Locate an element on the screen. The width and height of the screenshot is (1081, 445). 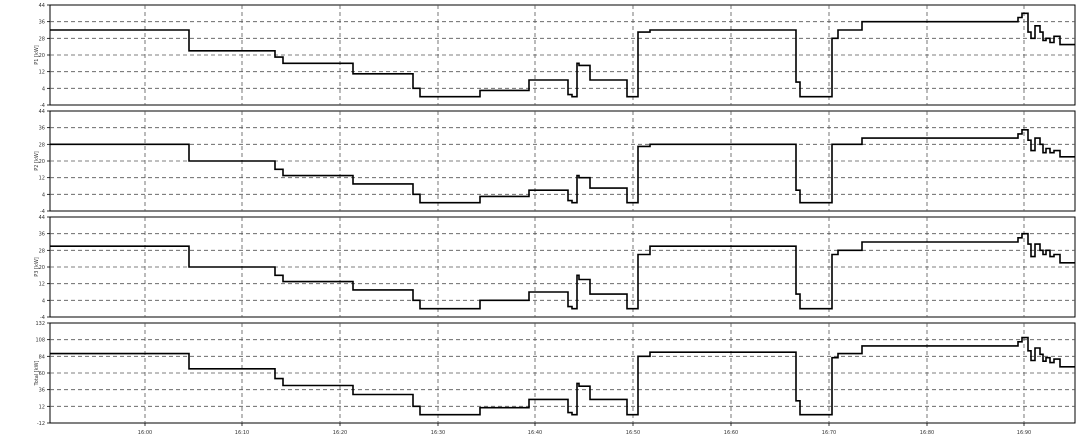
y-tick-label: -12 is located at coordinates (41, 424).